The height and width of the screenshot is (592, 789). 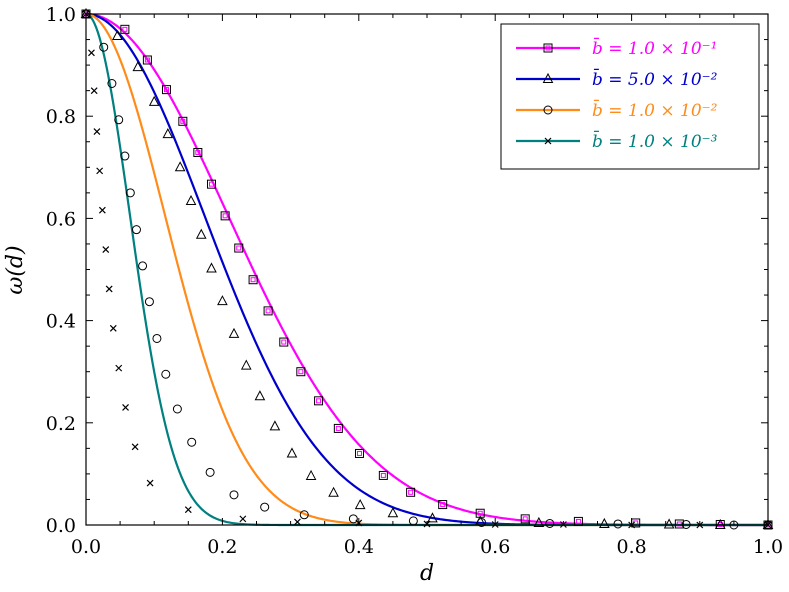 What do you see at coordinates (61, 322) in the screenshot?
I see `y-tick-label: 0.4` at bounding box center [61, 322].